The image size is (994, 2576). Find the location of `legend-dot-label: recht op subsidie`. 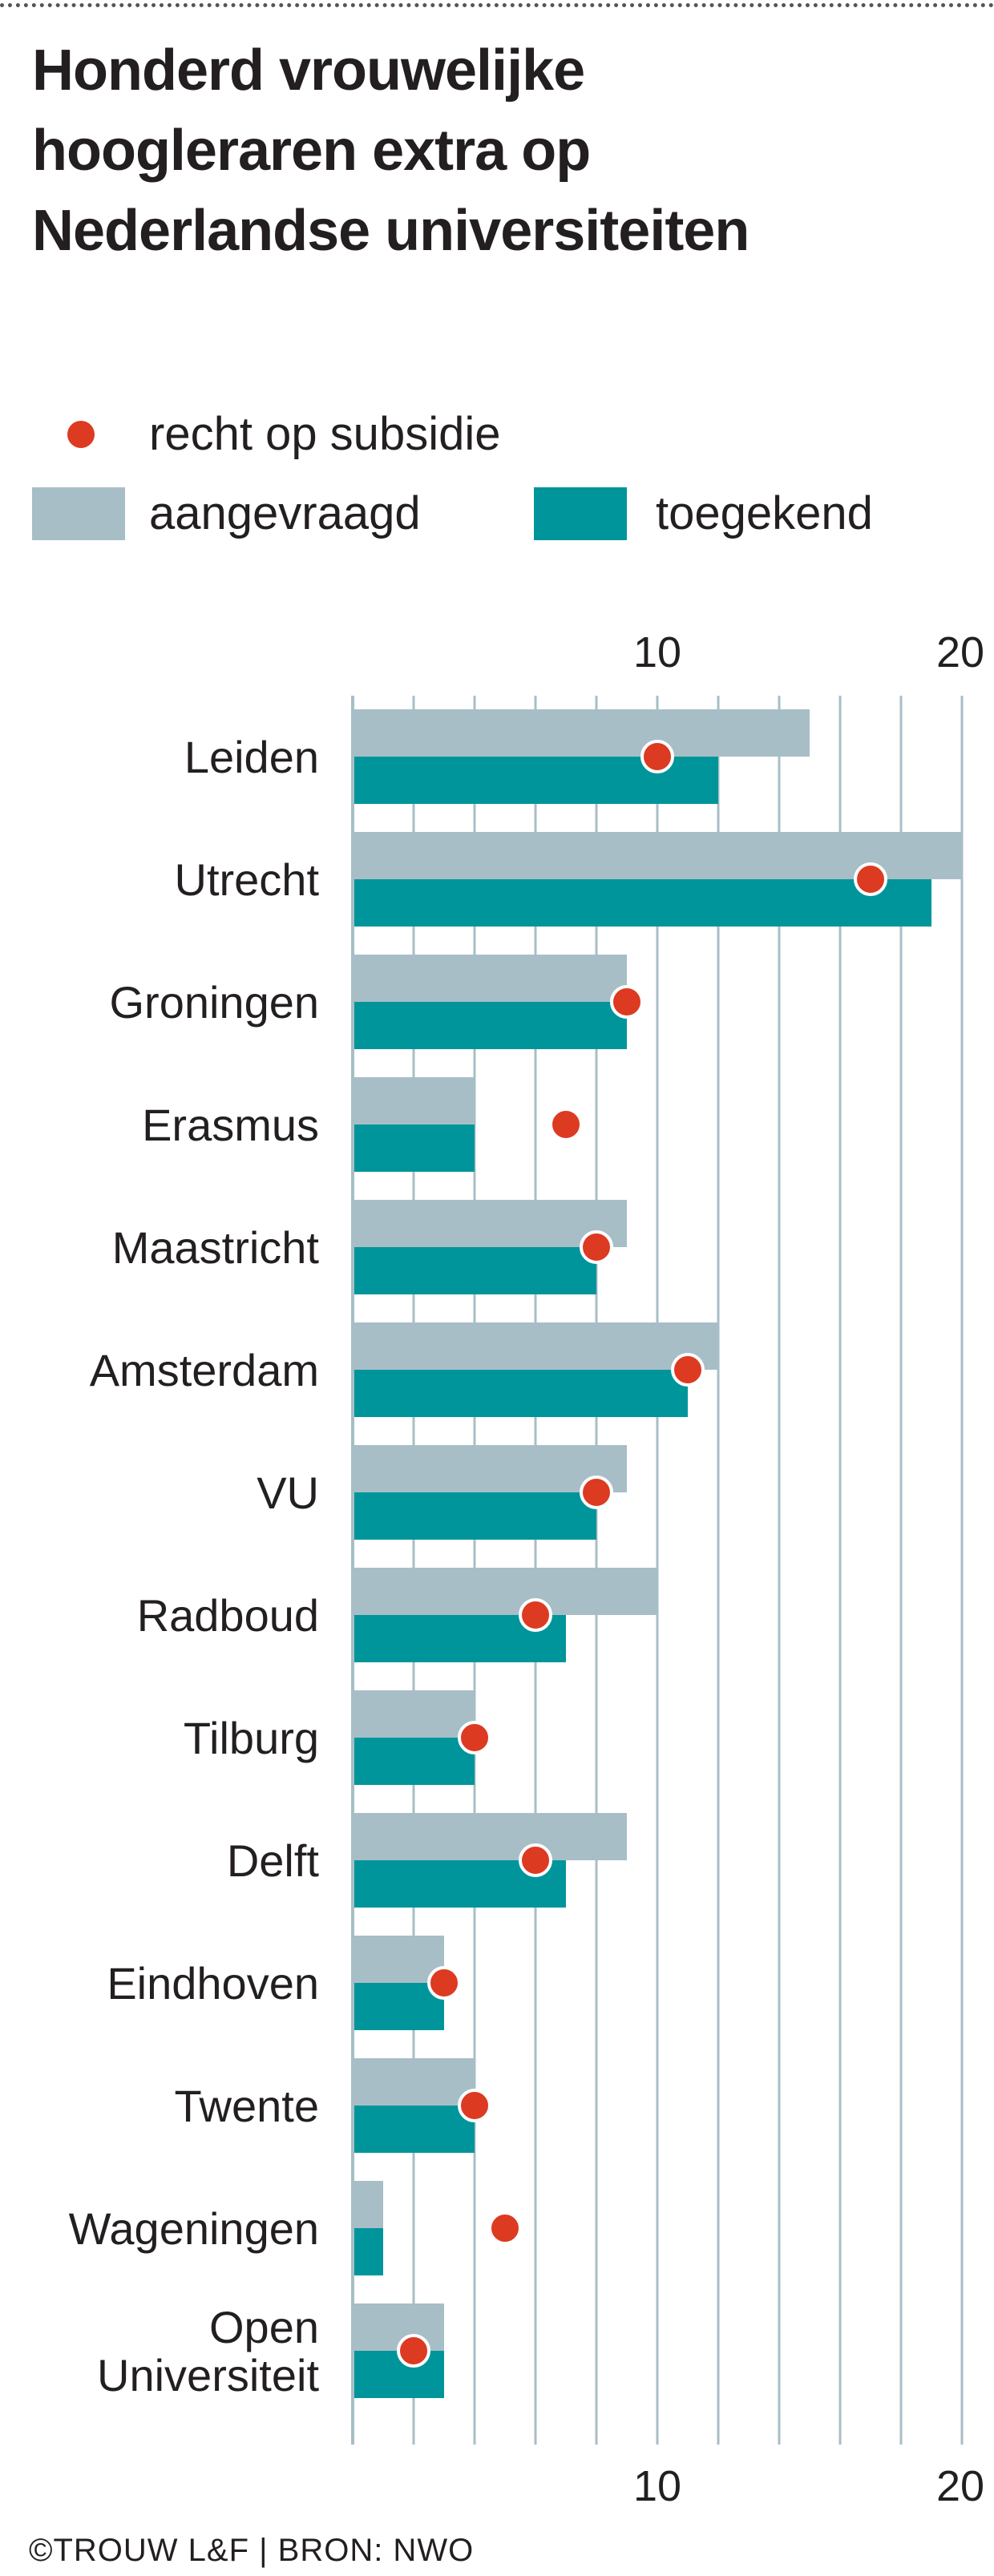

legend-dot-label: recht op subsidie is located at coordinates (325, 434).